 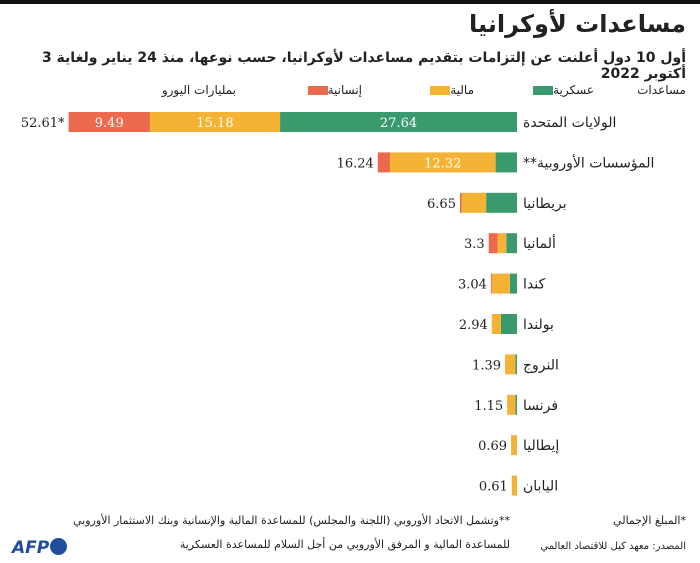 I want to click on legend-humanitarian: إنسانية, so click(x=333, y=90).